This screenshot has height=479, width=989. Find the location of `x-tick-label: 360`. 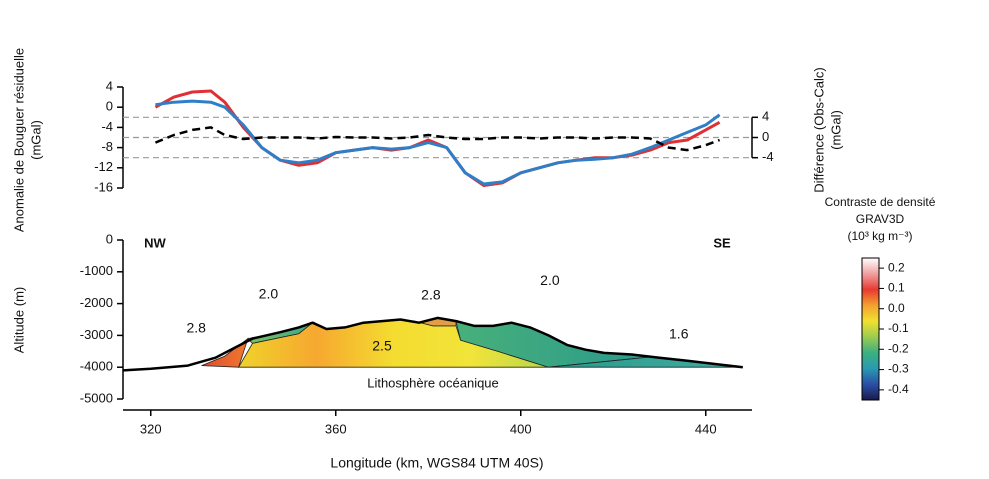

x-tick-label: 360 is located at coordinates (336, 428).